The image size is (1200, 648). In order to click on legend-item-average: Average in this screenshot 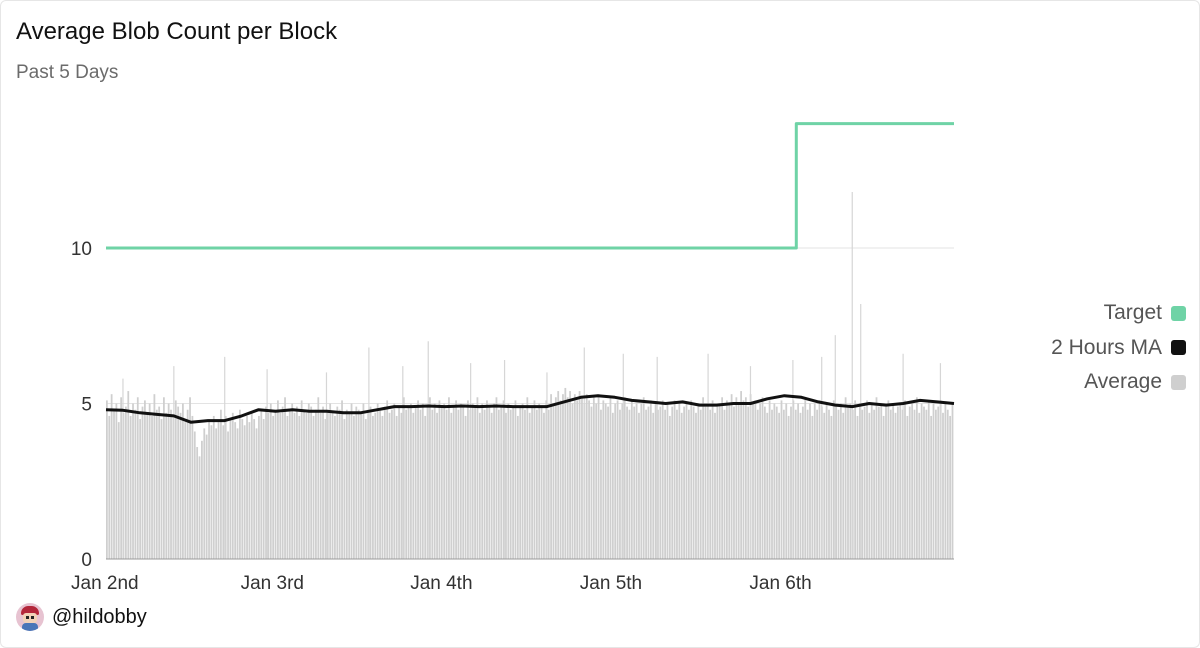, I will do `click(1118, 382)`.